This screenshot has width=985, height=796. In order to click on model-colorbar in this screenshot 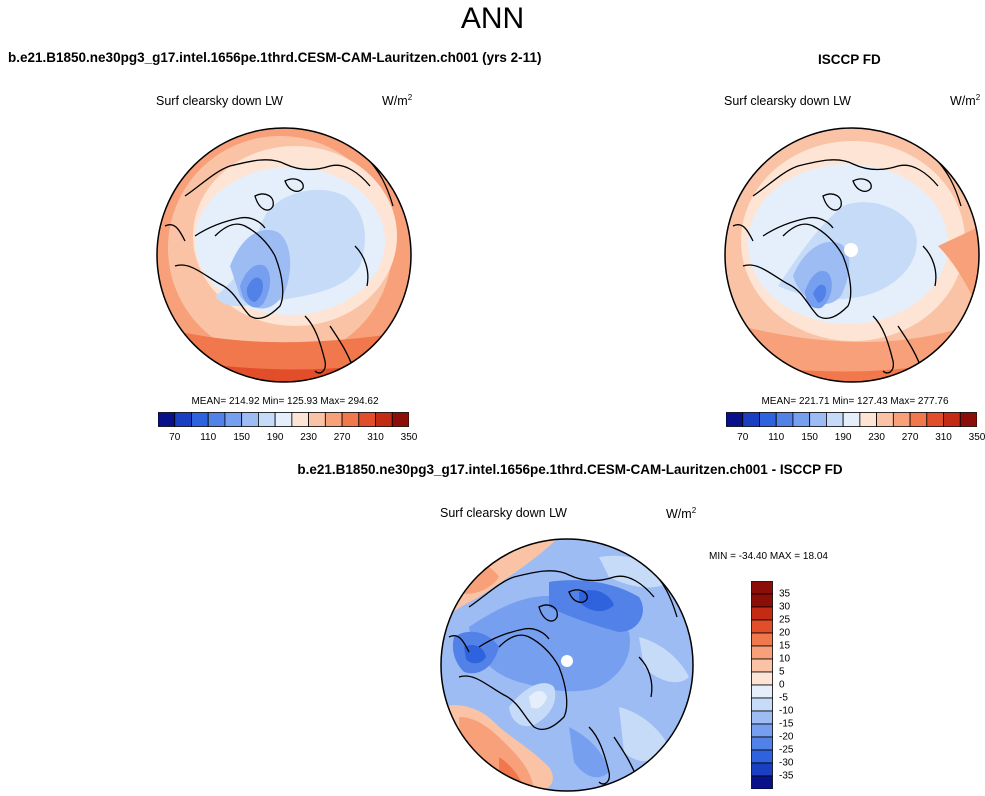, I will do `click(283, 419)`.